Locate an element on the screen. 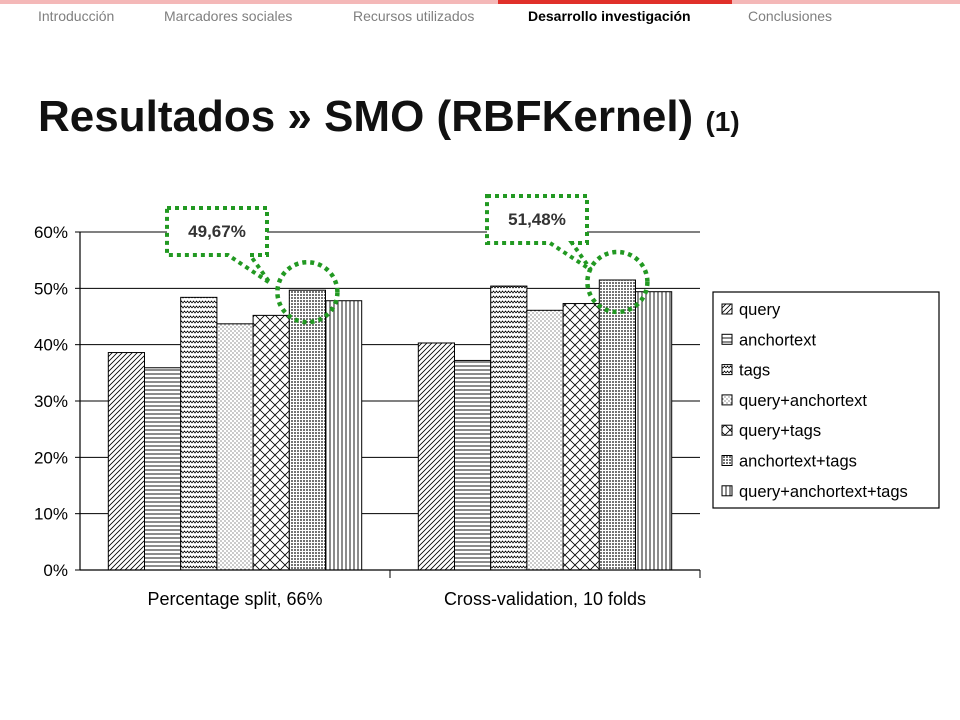  bar-tags-cat1 is located at coordinates (509, 428).